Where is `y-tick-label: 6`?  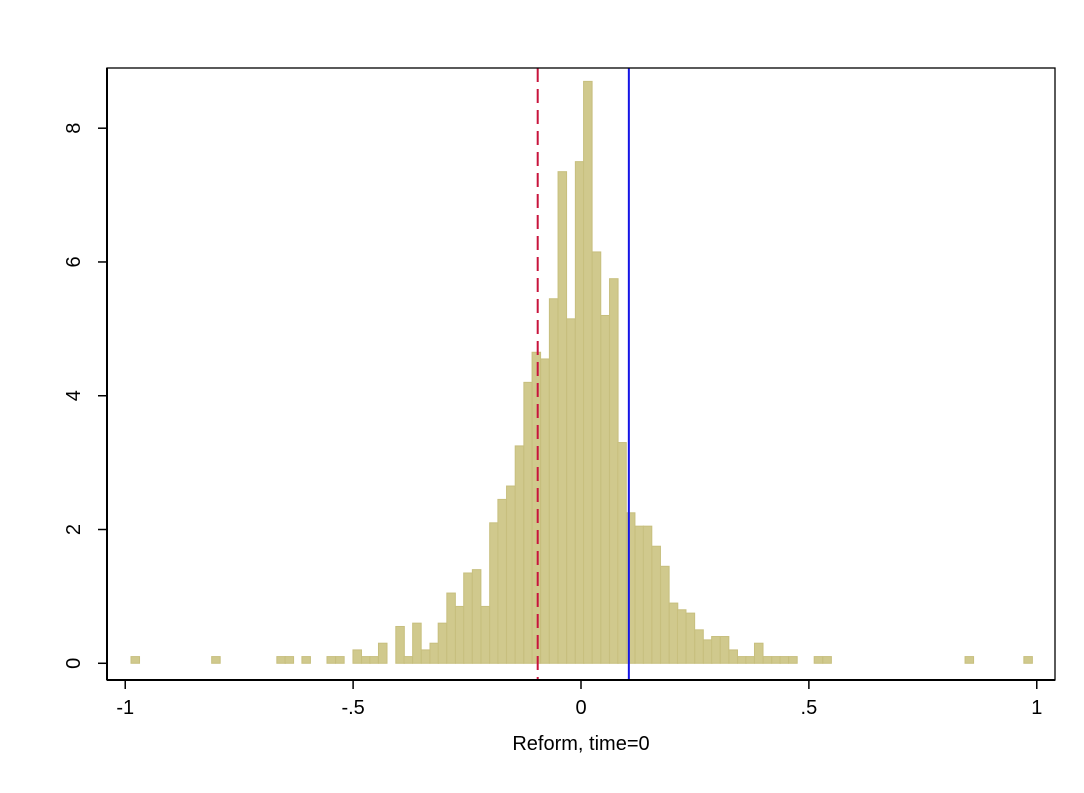 y-tick-label: 6 is located at coordinates (74, 261).